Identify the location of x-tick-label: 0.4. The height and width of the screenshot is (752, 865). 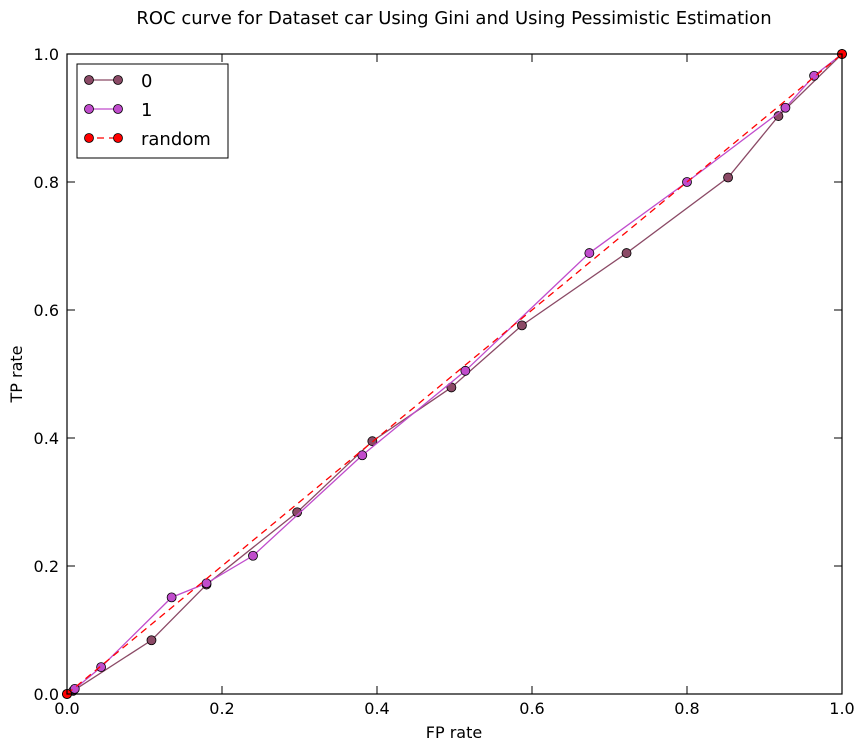
(376, 708).